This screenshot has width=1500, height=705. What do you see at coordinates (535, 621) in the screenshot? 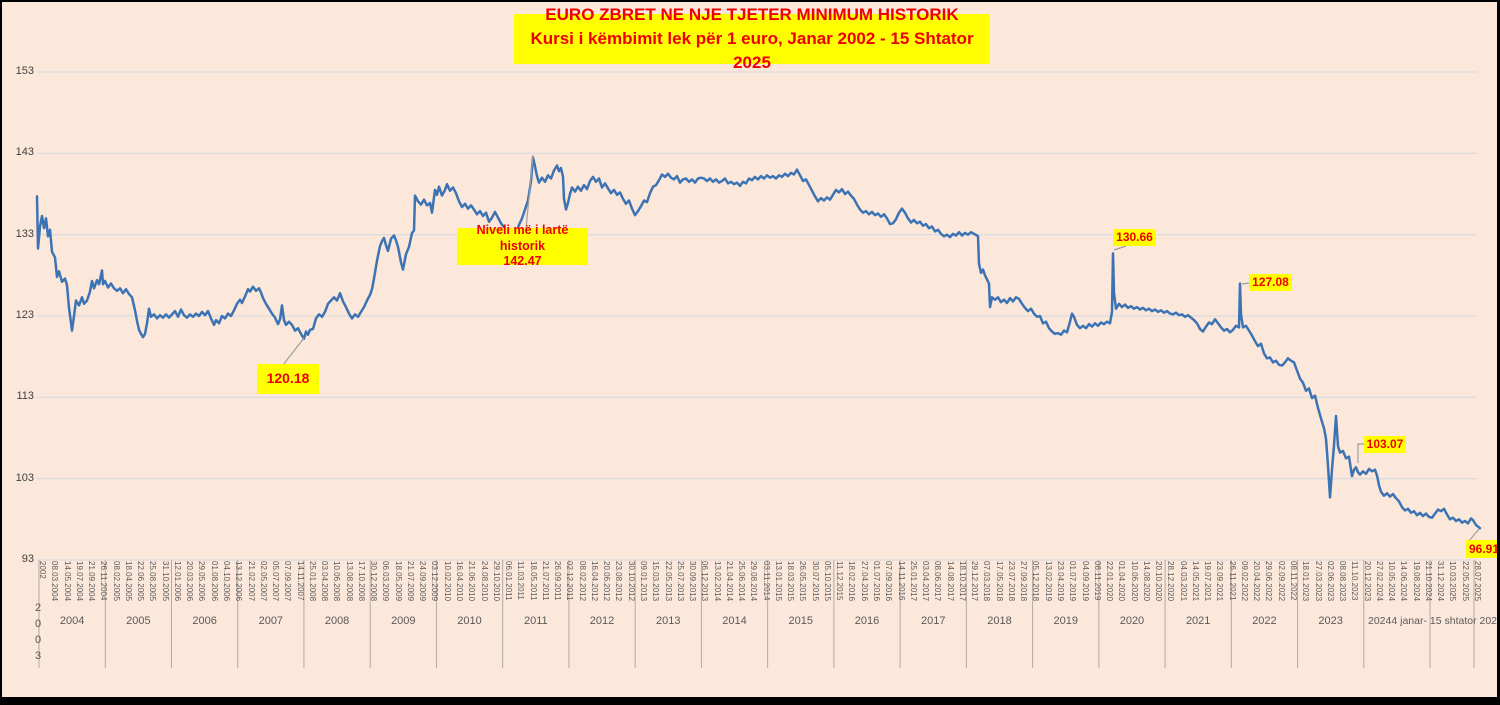
I see `year-label-2011: 2011` at bounding box center [535, 621].